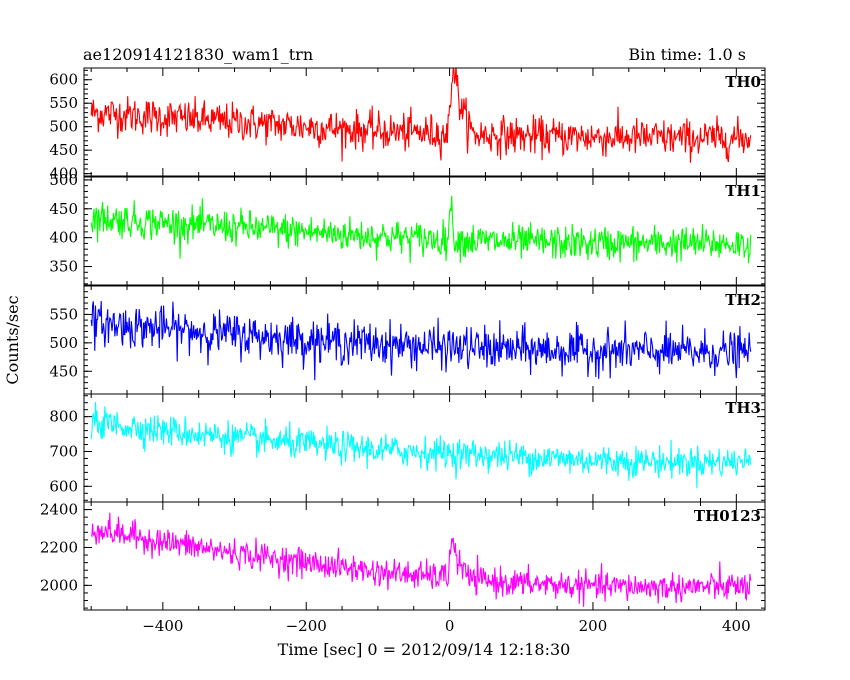 The width and height of the screenshot is (850, 680). What do you see at coordinates (306, 626) in the screenshot?
I see `x-tick-label: −200` at bounding box center [306, 626].